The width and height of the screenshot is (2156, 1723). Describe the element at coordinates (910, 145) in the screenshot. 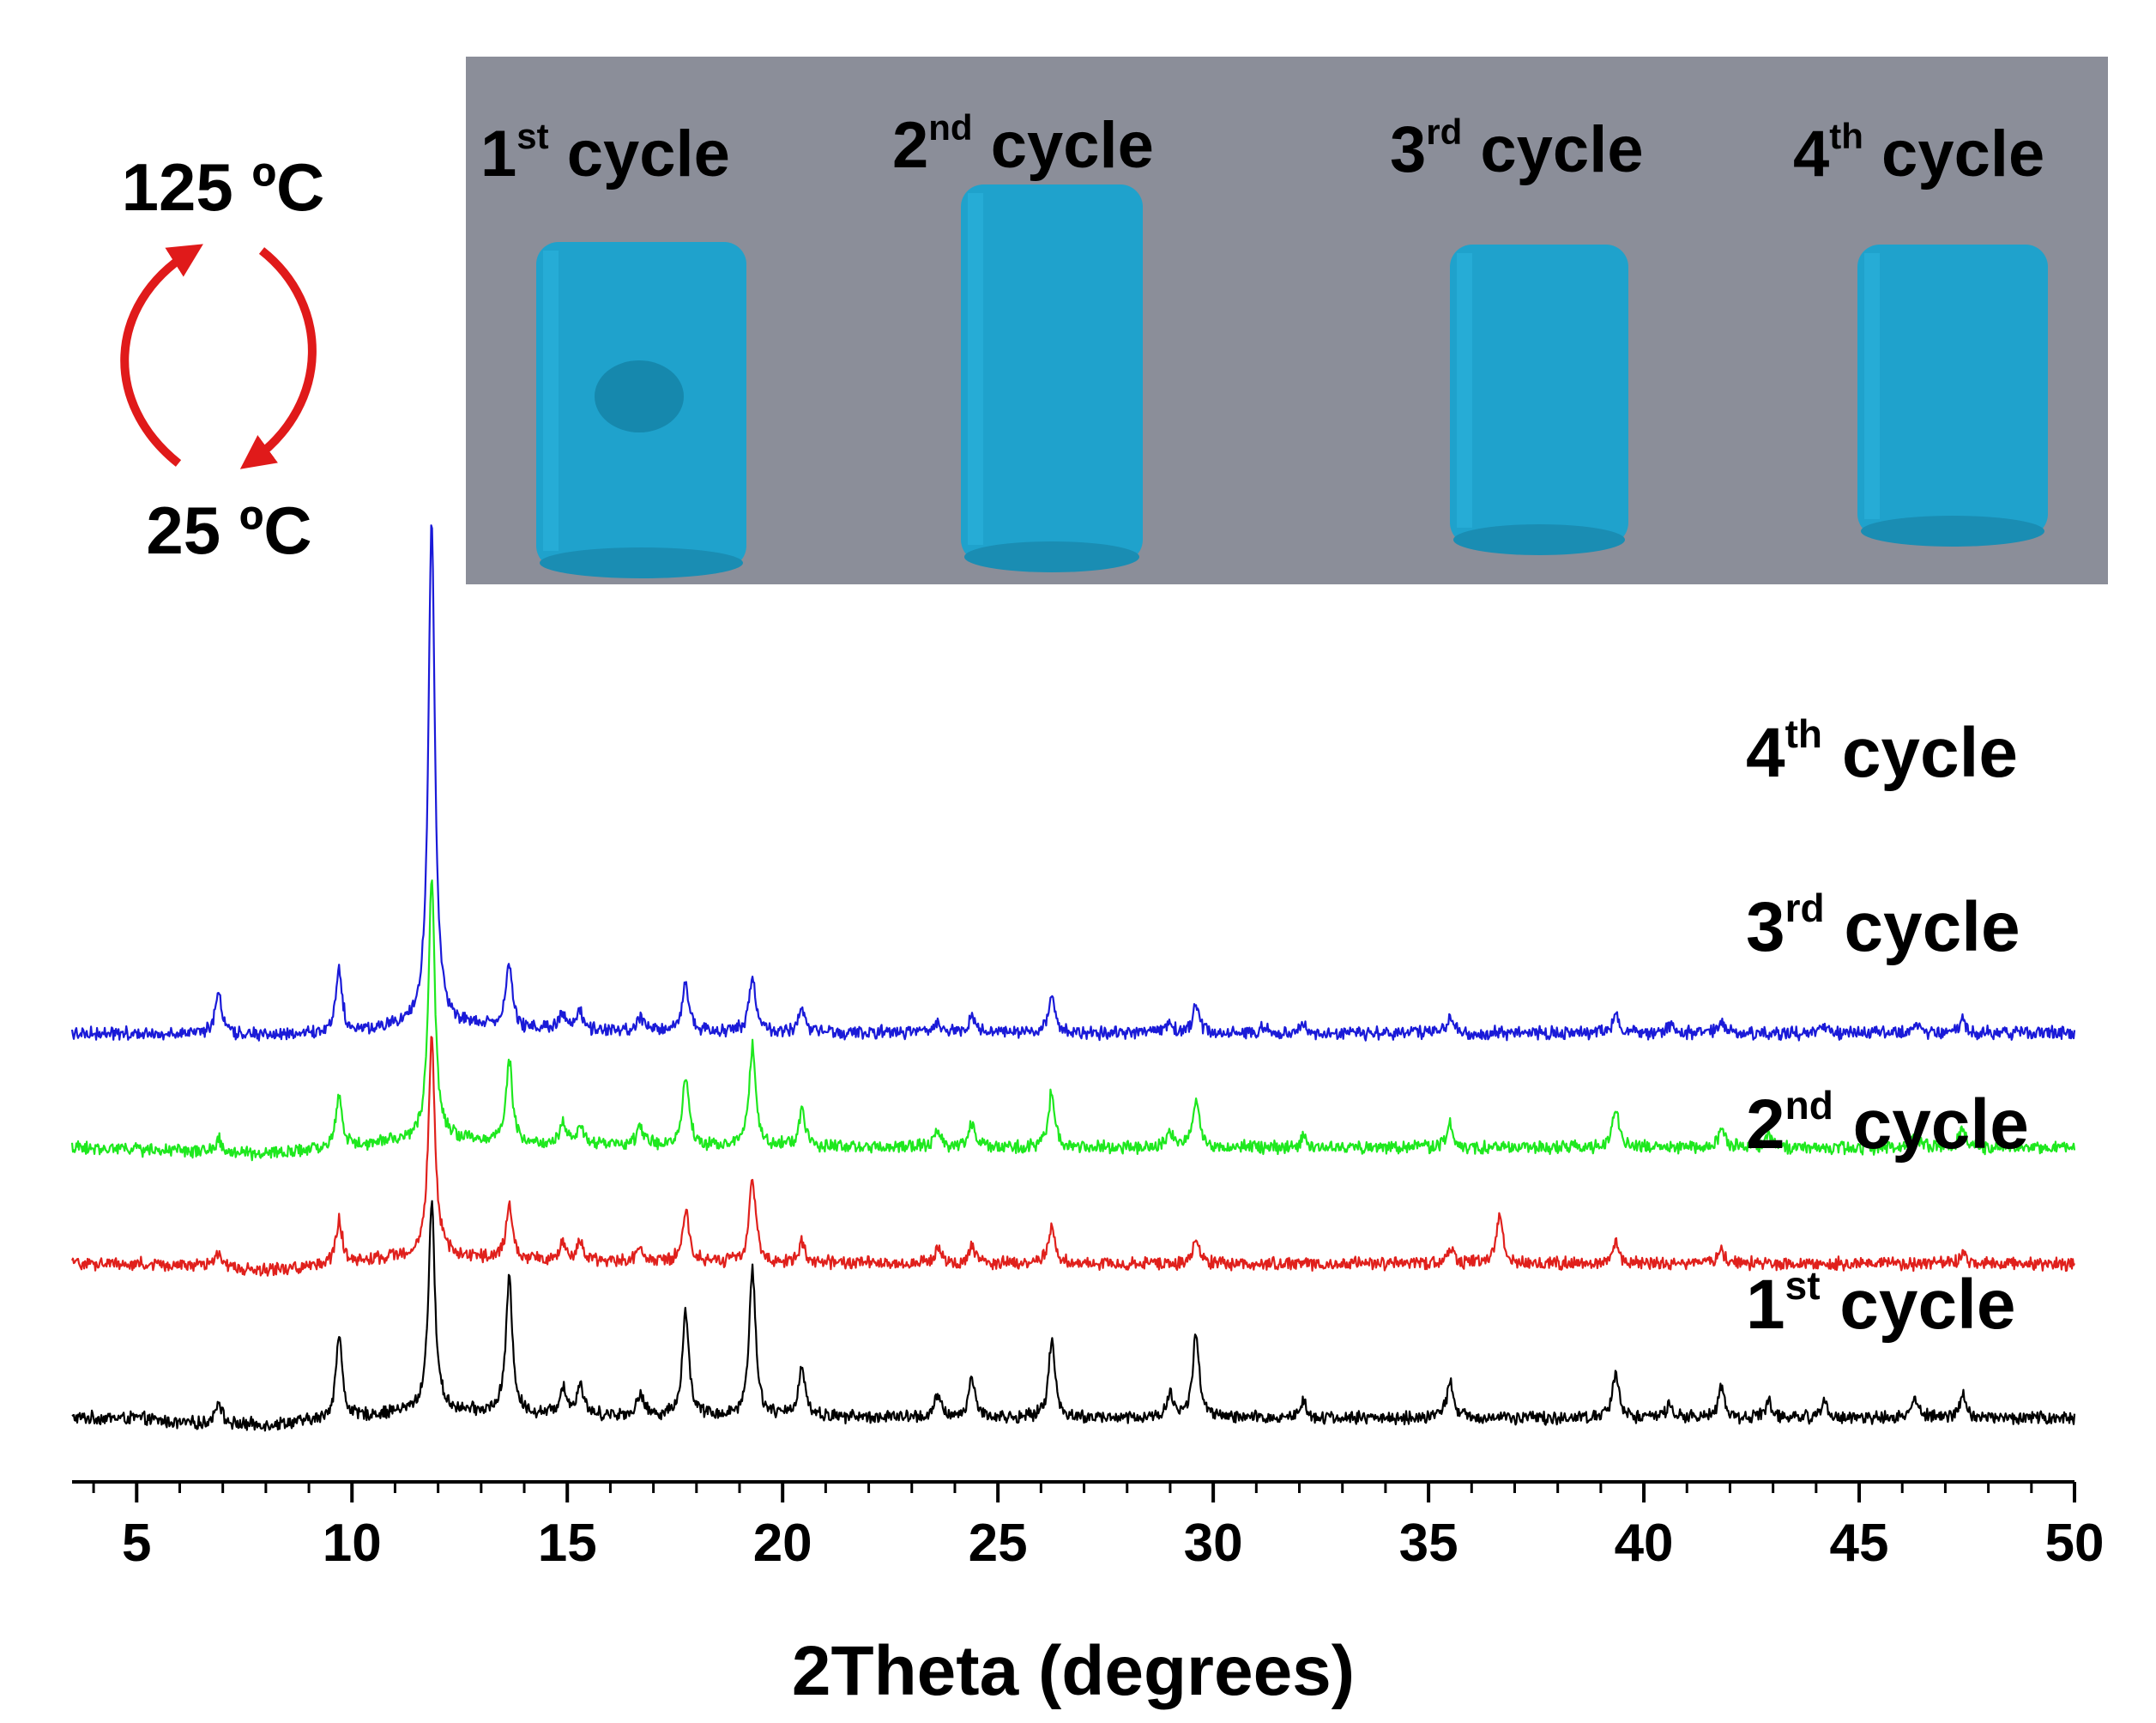

I see `photo-label-number: 2` at that location.